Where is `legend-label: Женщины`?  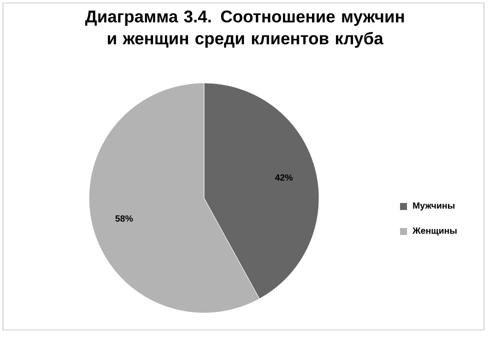 legend-label: Женщины is located at coordinates (434, 232).